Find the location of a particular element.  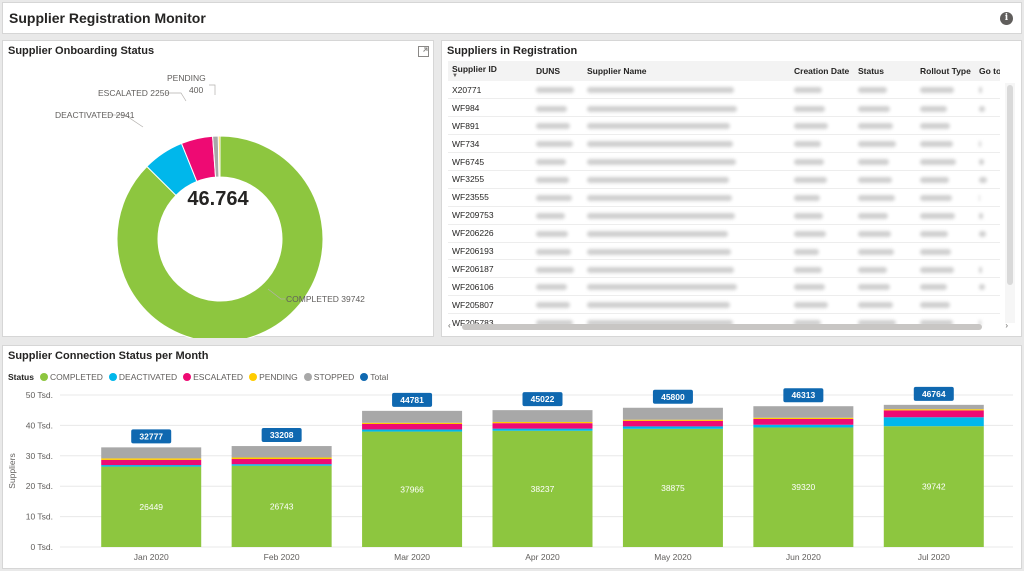

horizontal-scrollbar: ‹ › is located at coordinates (728, 326).